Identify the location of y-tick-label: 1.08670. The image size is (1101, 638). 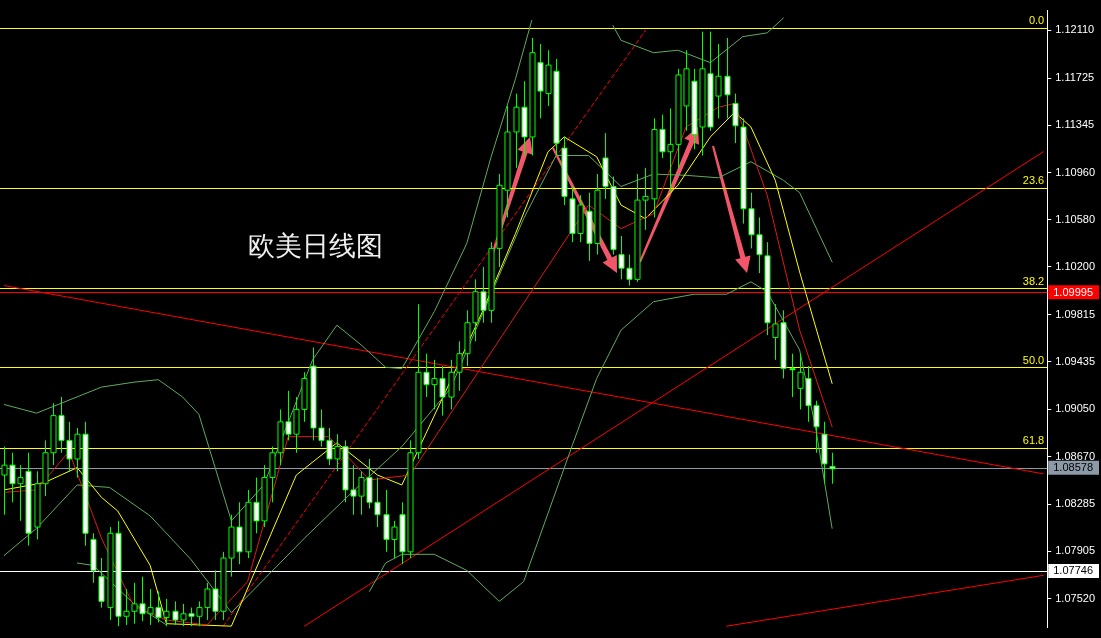
(1075, 455).